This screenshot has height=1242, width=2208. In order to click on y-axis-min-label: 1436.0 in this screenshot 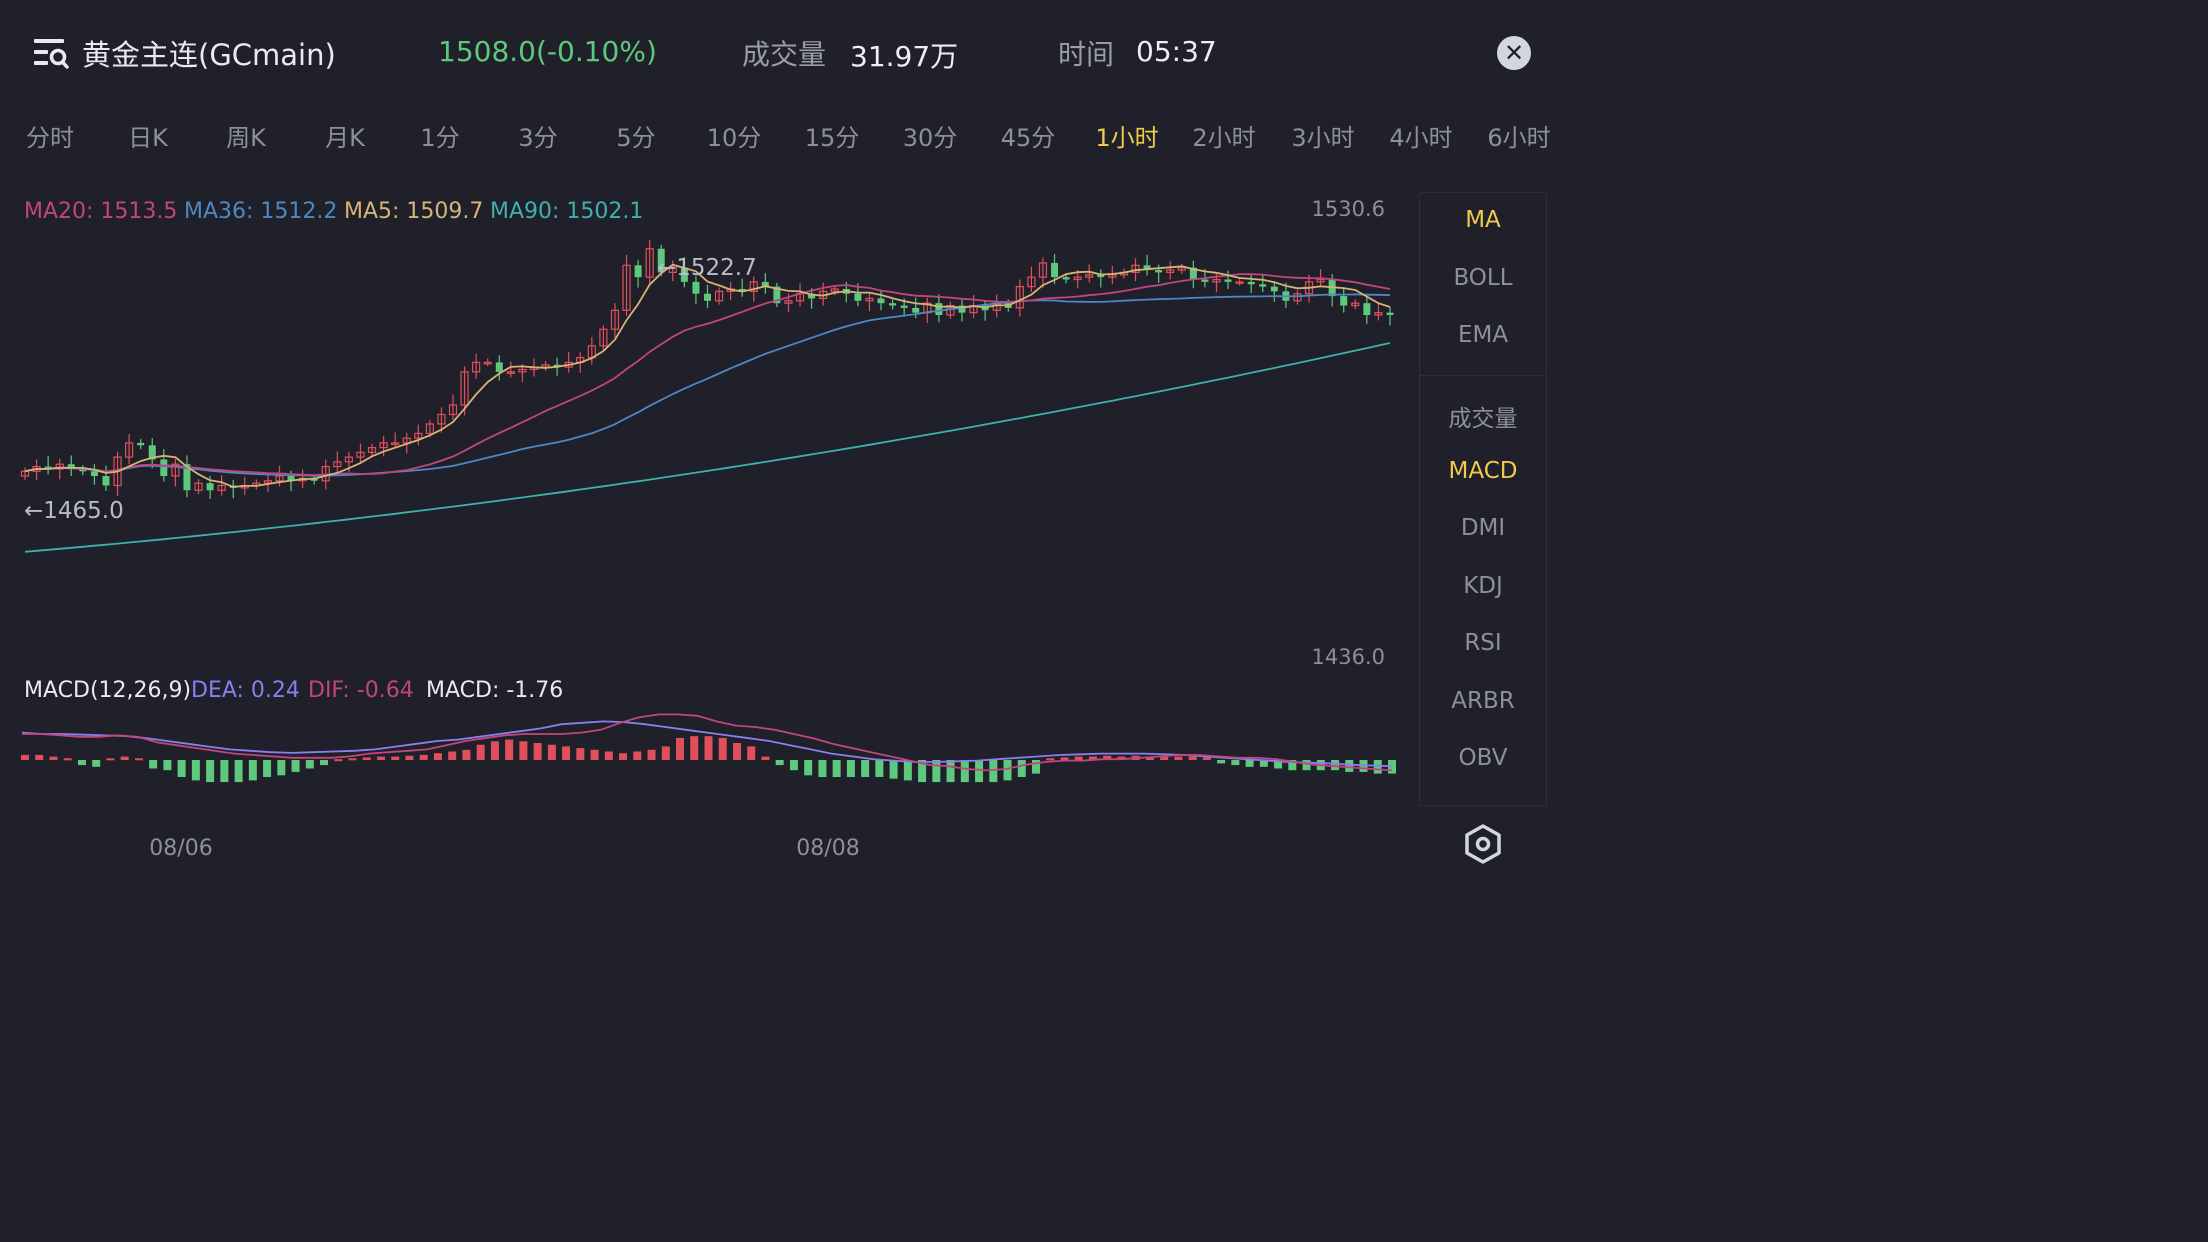, I will do `click(1348, 657)`.